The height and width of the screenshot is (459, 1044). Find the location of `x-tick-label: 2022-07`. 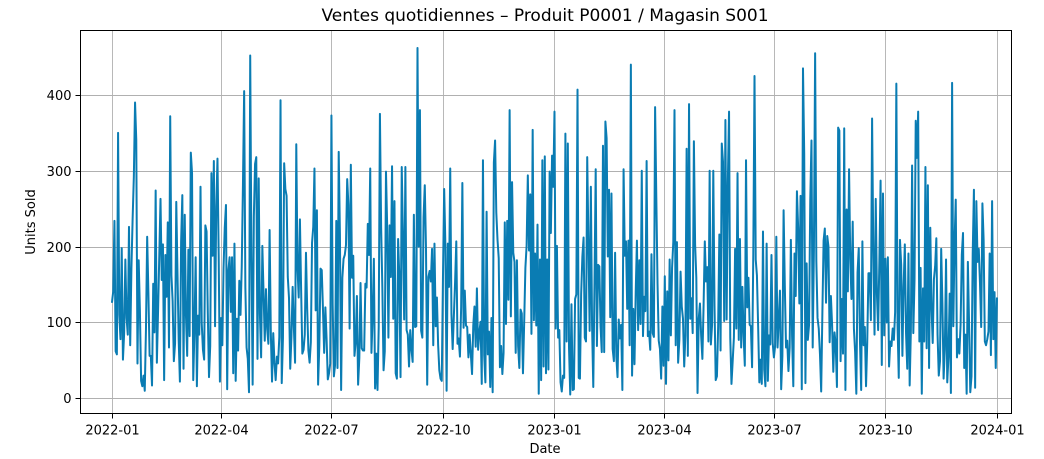

x-tick-label: 2022-07 is located at coordinates (331, 431).